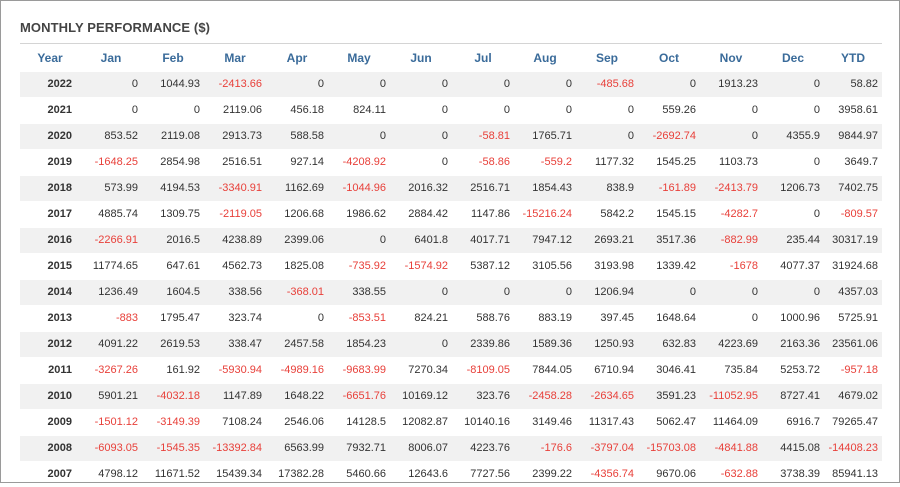 The image size is (900, 487). Describe the element at coordinates (359, 423) in the screenshot. I see `month-value-cell: 14128.5` at that location.